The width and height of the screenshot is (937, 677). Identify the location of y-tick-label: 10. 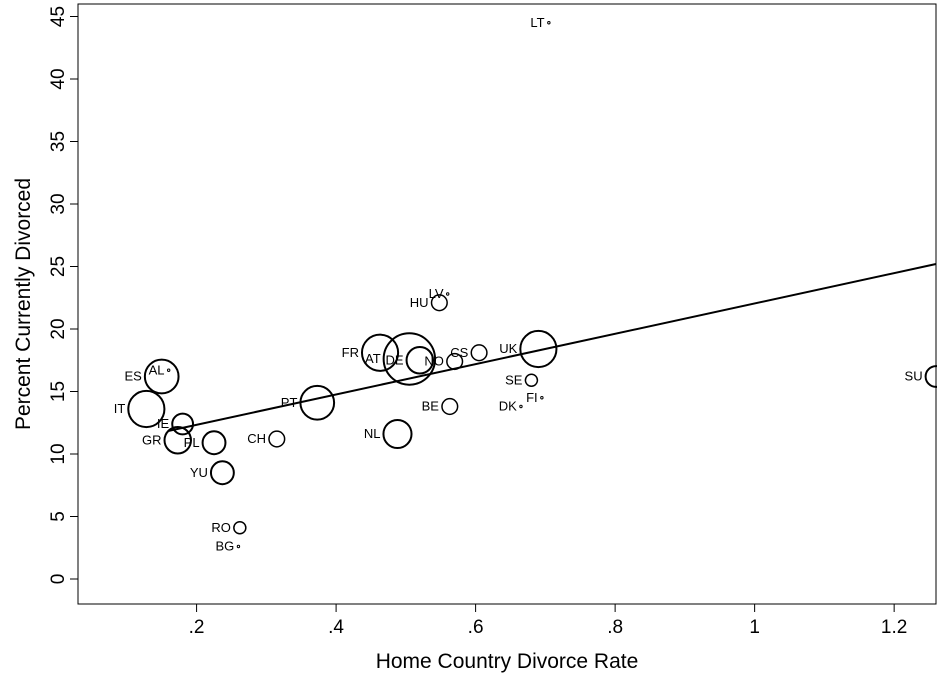
(58, 453).